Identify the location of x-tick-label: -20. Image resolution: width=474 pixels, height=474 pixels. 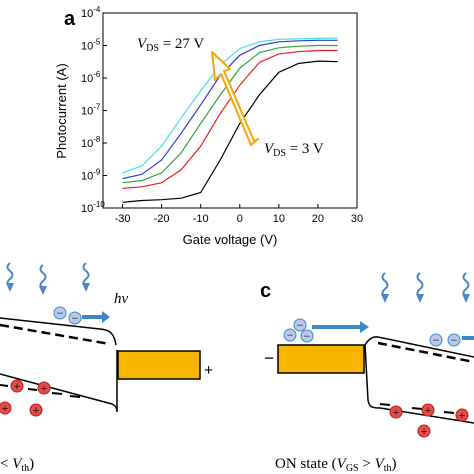
(162, 219).